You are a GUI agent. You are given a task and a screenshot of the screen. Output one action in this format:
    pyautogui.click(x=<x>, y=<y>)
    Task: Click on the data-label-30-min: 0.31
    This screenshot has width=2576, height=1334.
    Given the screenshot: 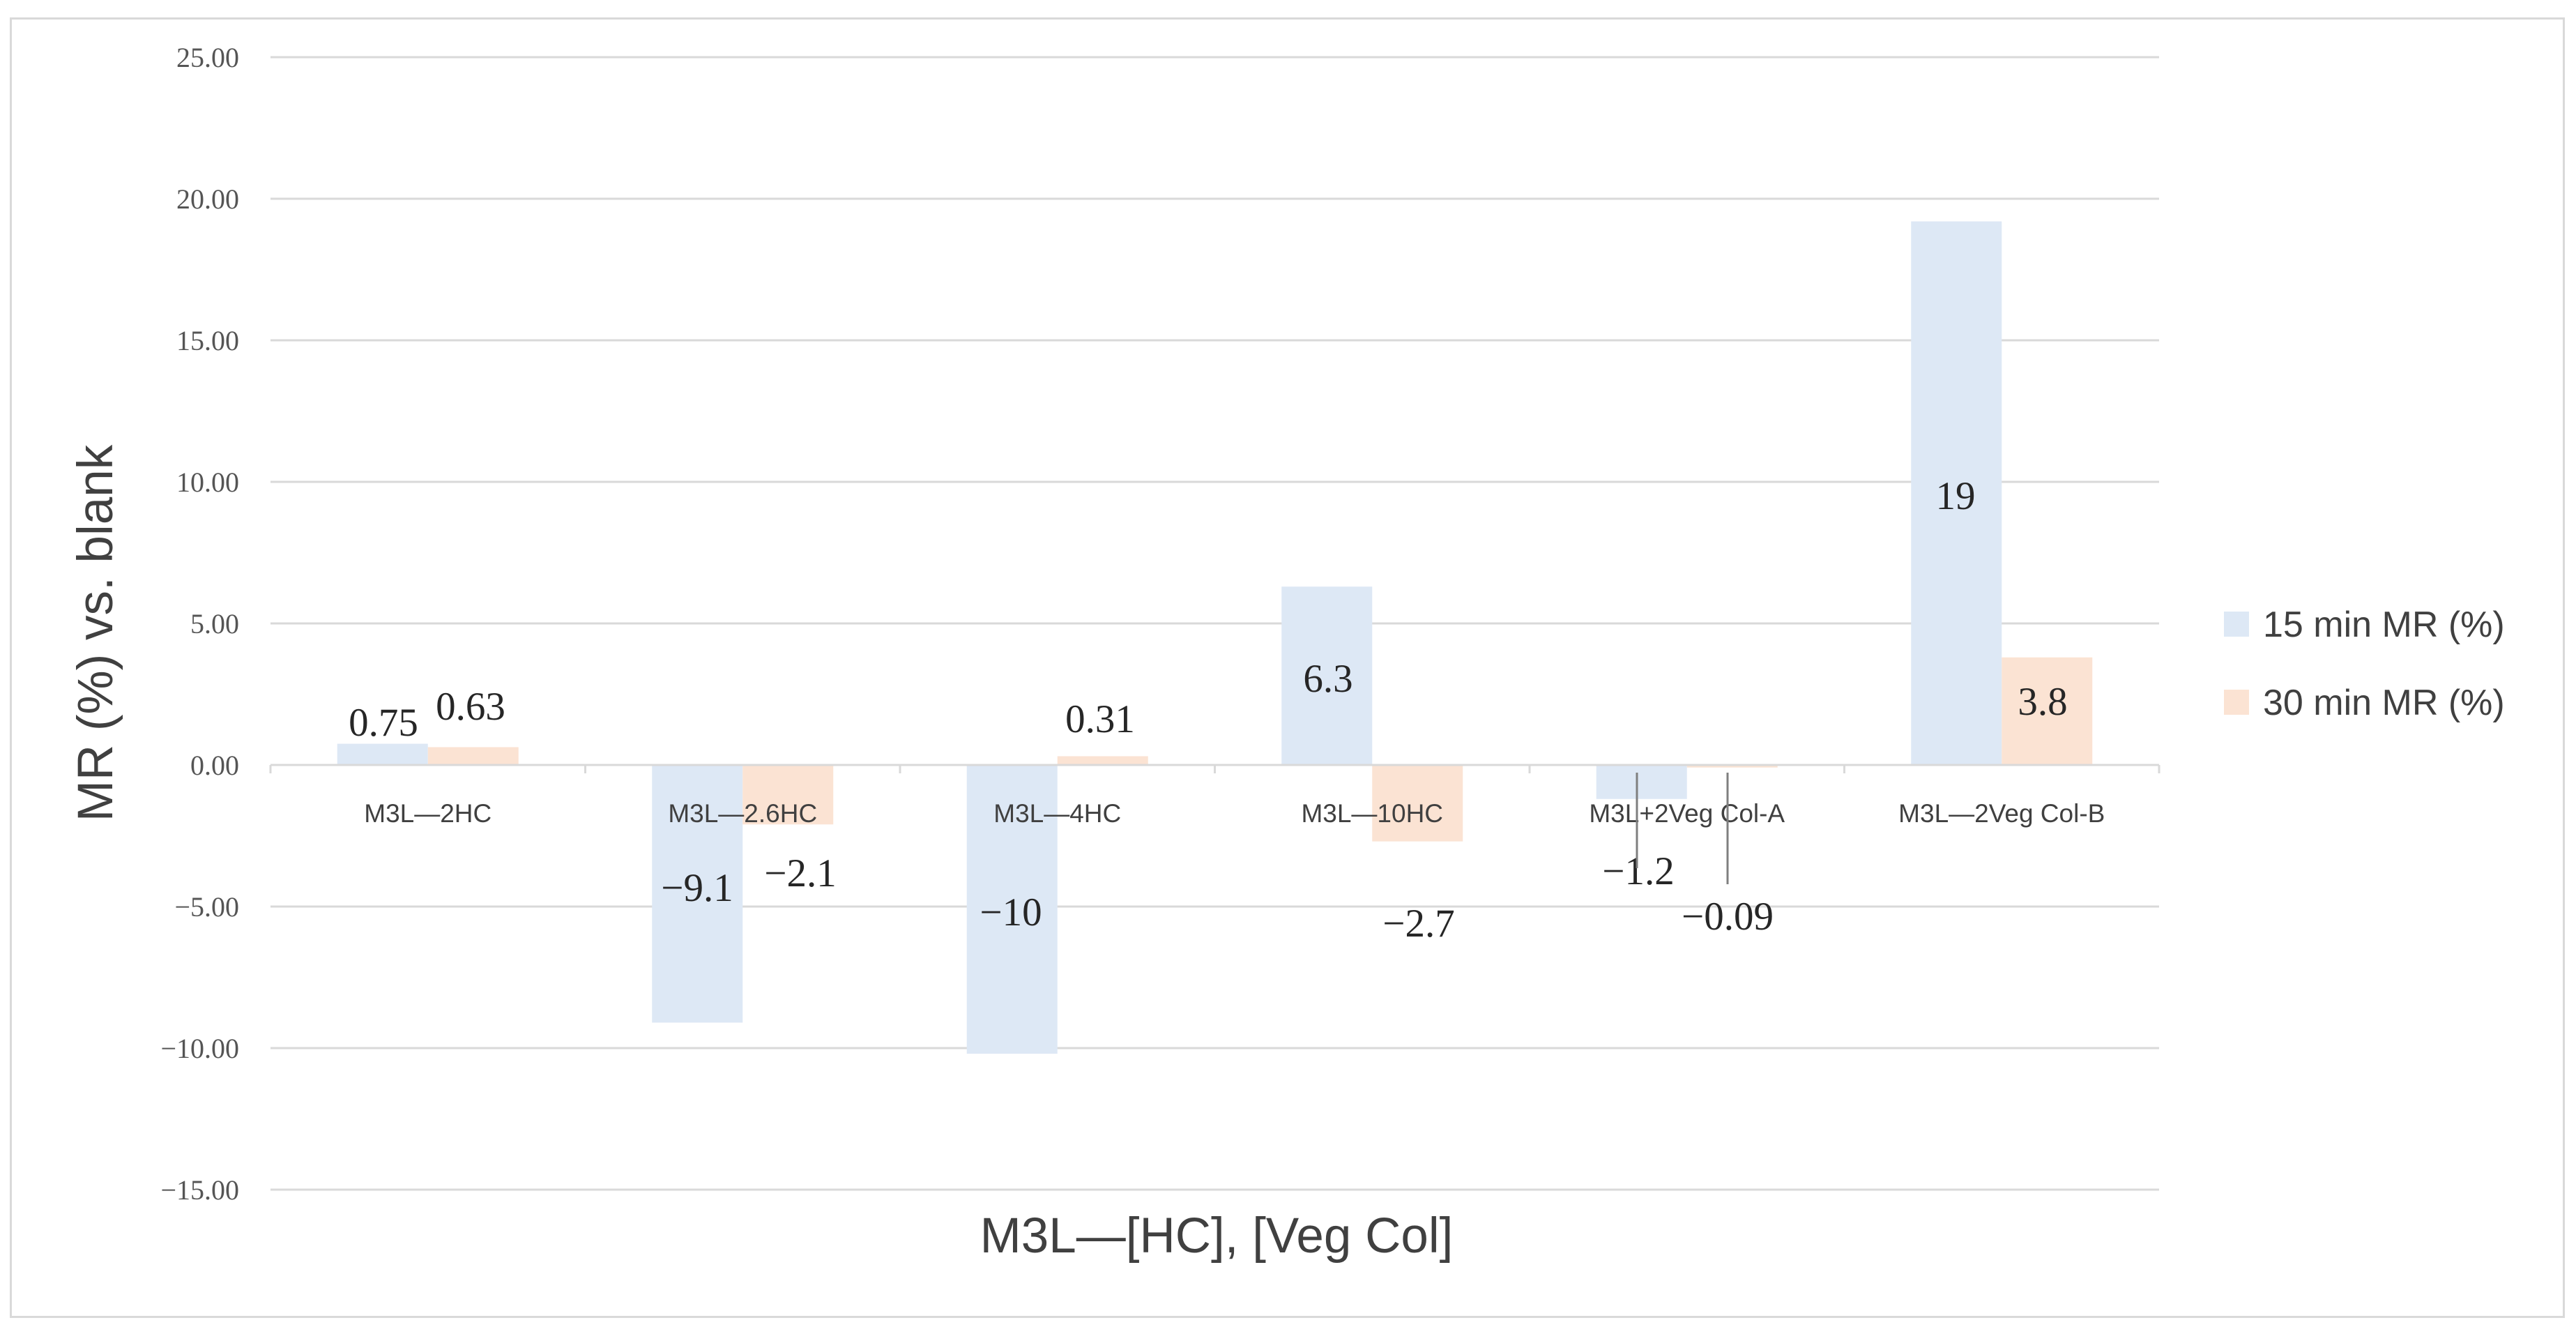 What is the action you would take?
    pyautogui.click(x=1100, y=719)
    